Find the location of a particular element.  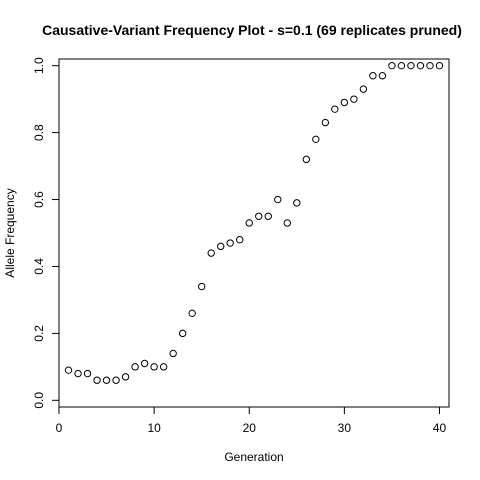

x-tick-label: 30 is located at coordinates (345, 428).